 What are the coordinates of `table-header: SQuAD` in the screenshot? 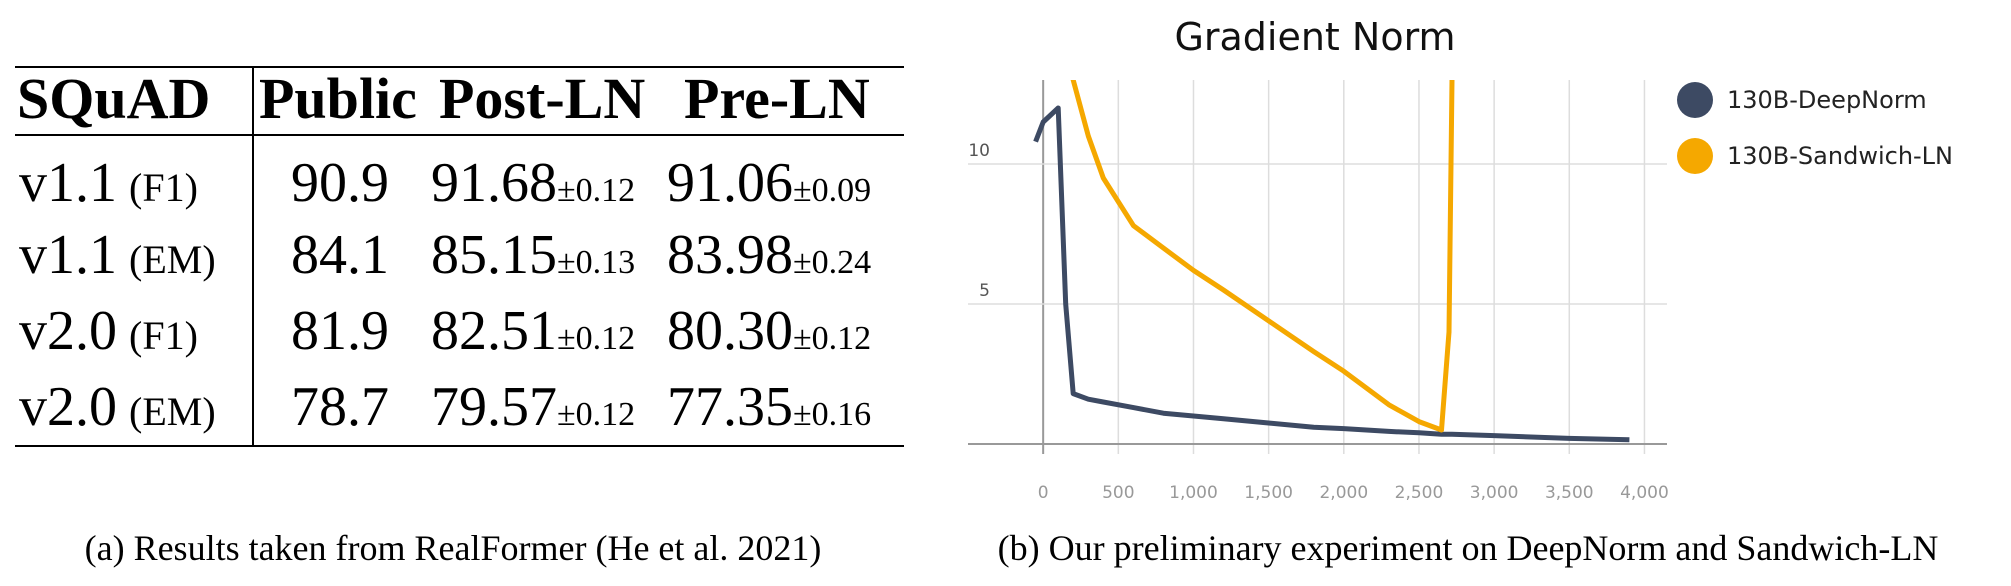 It's located at (113, 98).